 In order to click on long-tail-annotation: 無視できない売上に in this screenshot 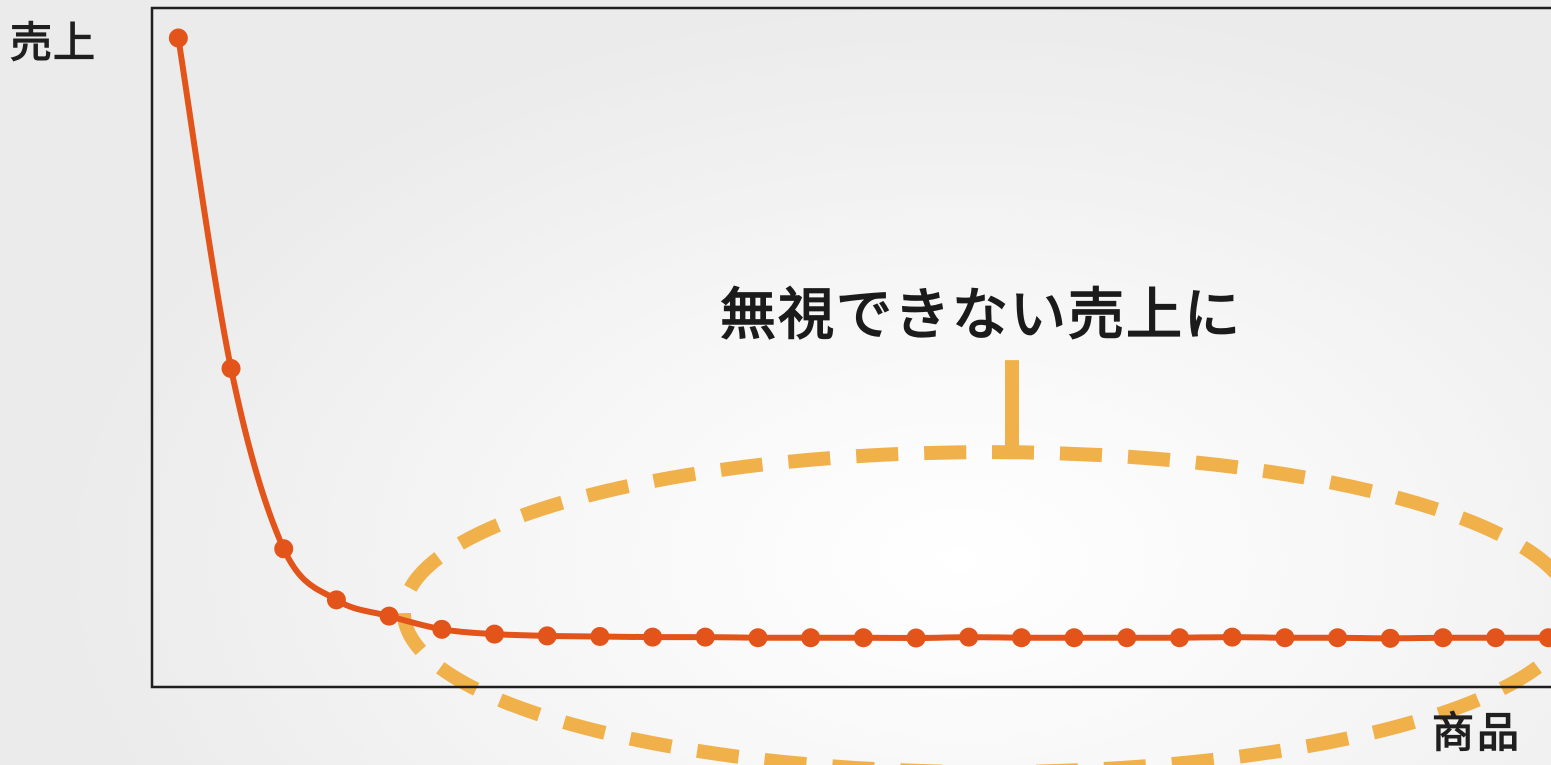, I will do `click(981, 315)`.